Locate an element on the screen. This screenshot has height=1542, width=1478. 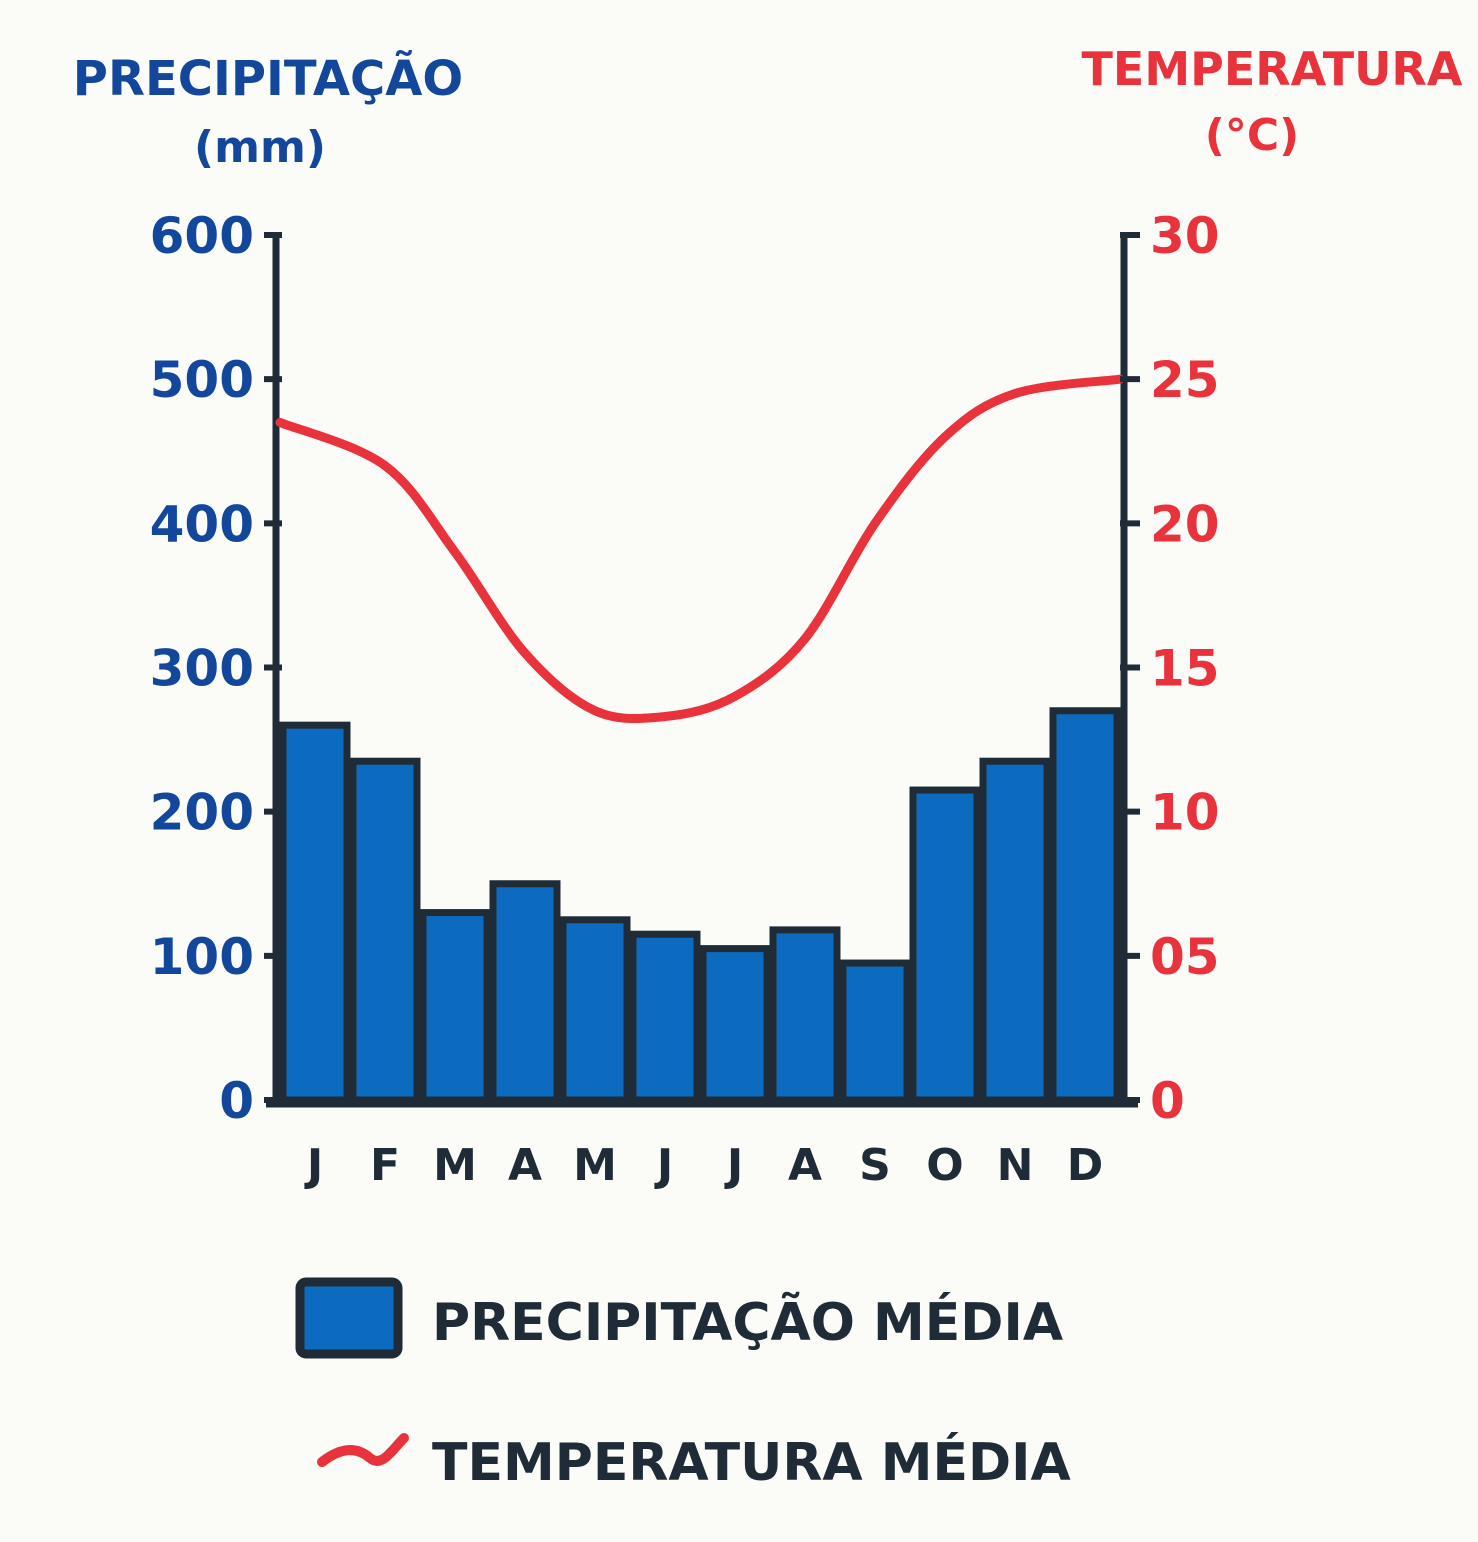
left-tick-100: 100 is located at coordinates (202, 957).